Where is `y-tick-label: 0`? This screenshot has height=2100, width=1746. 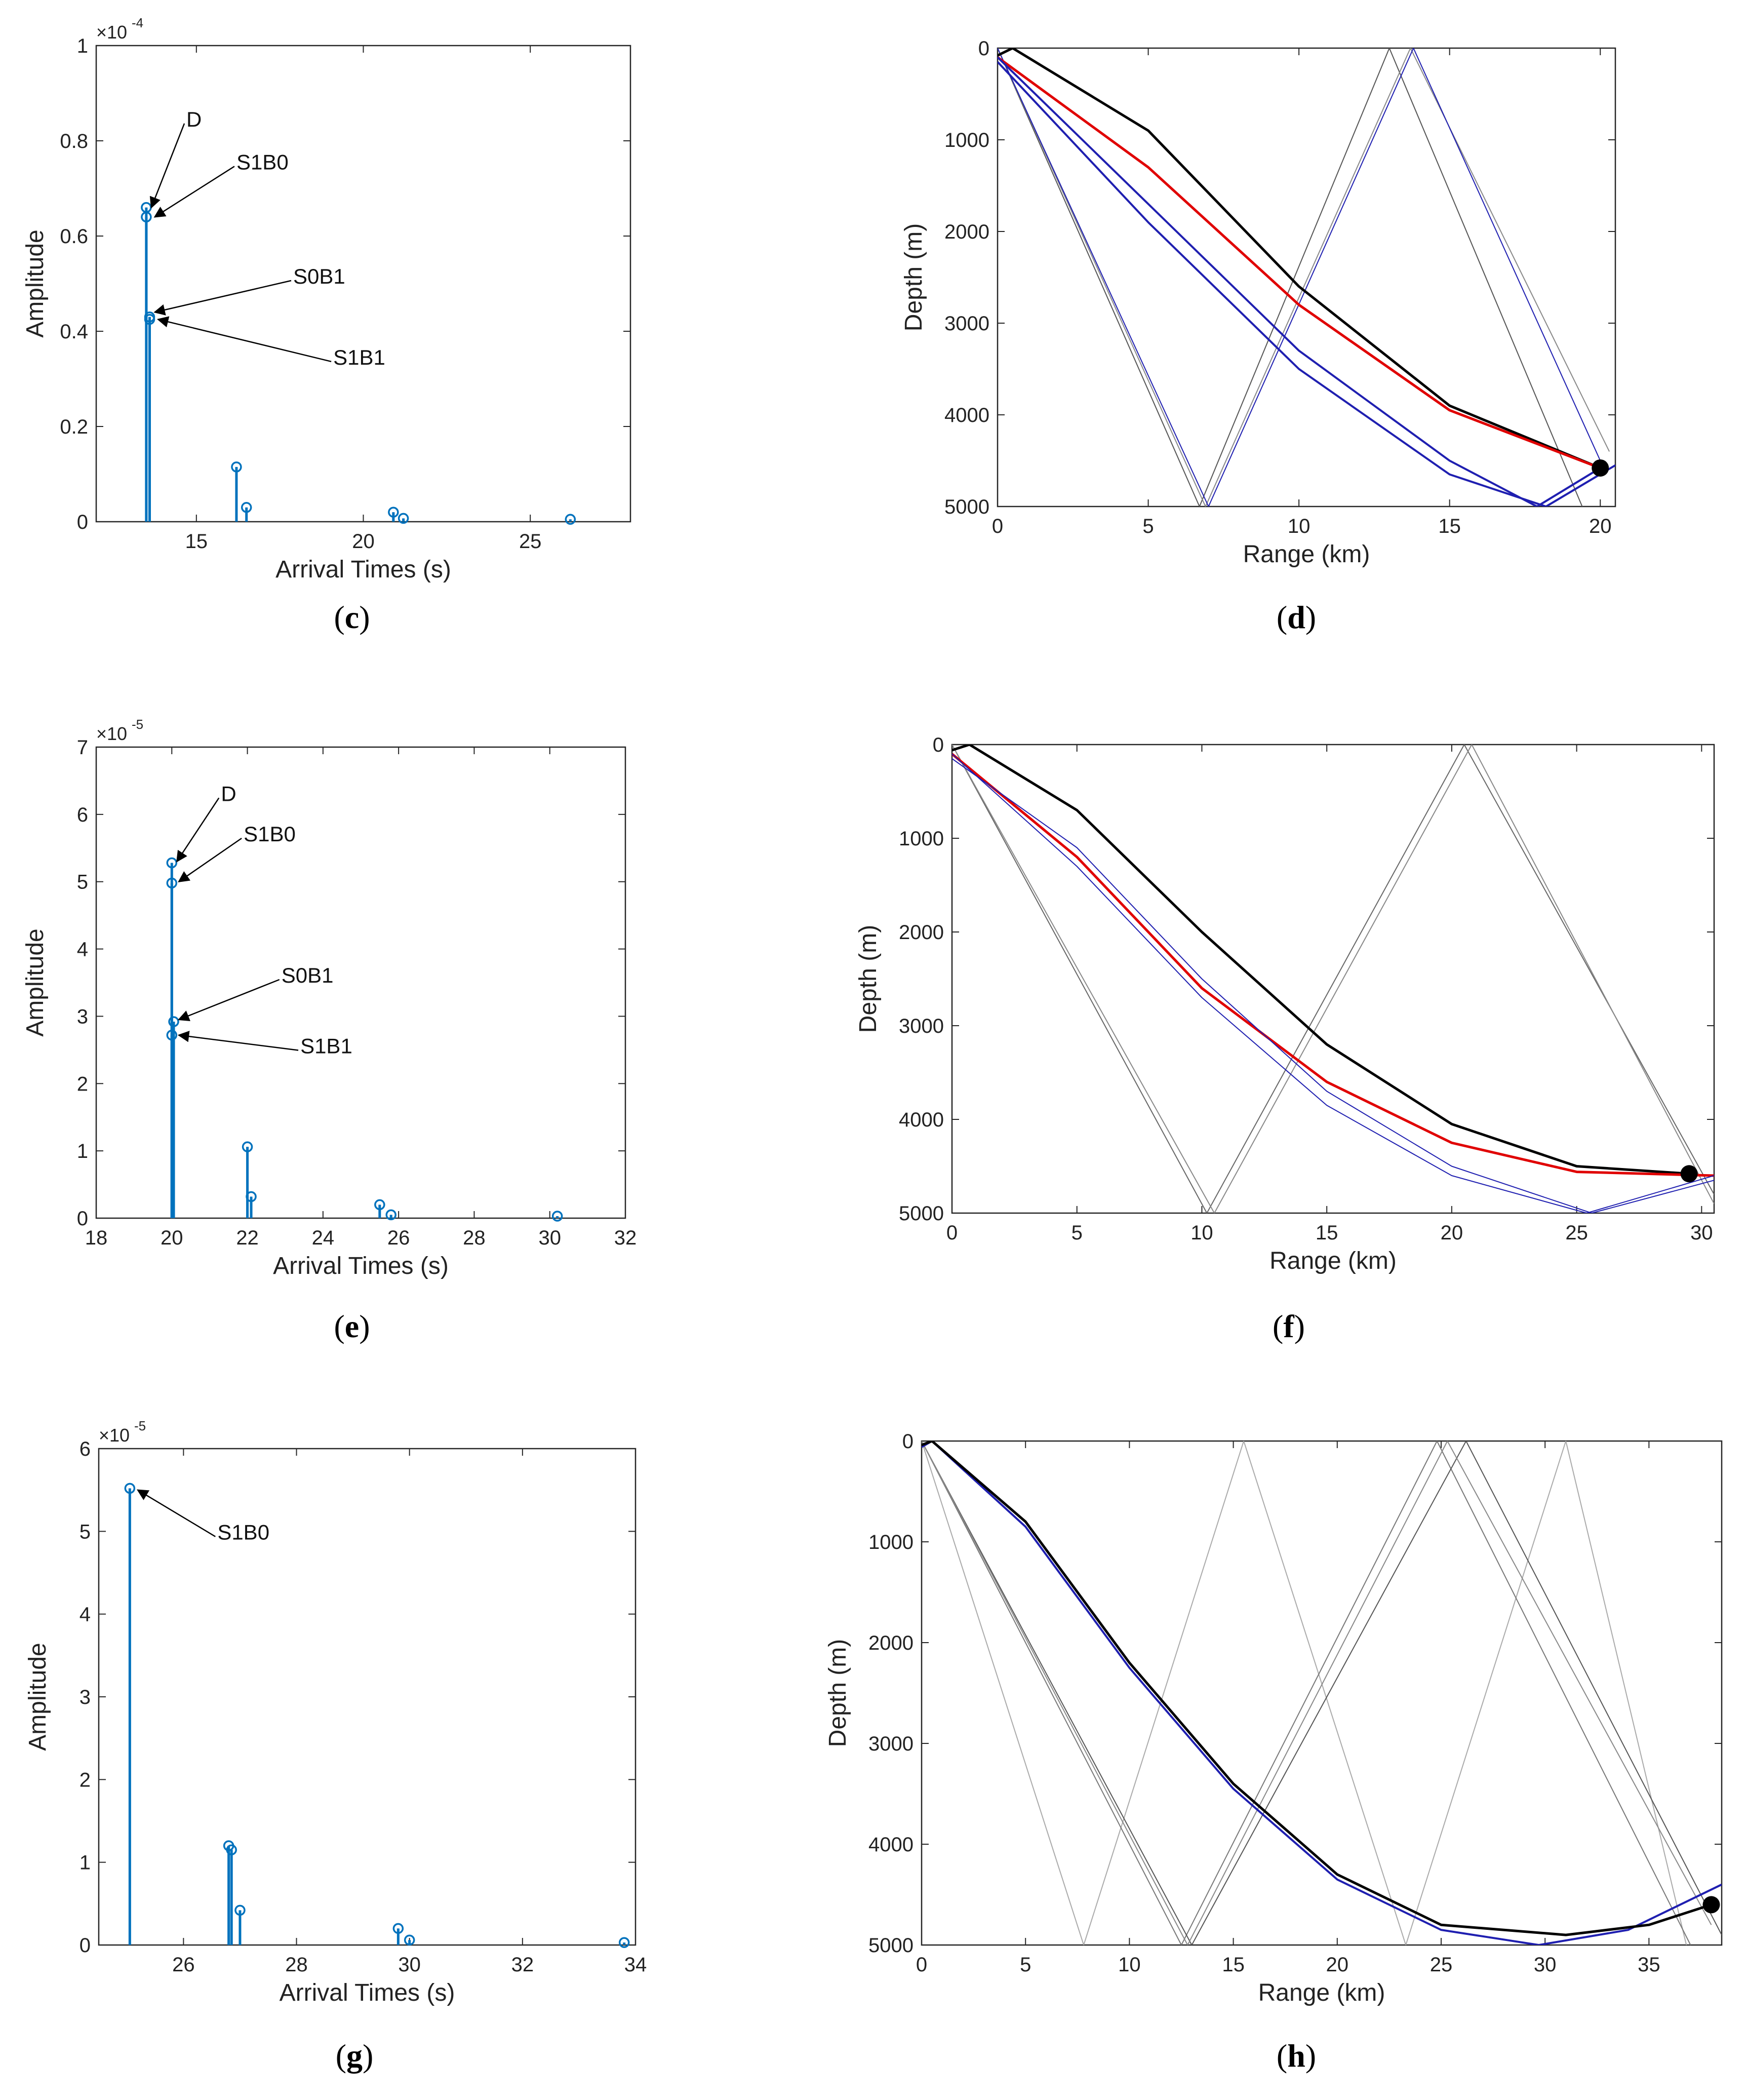 y-tick-label: 0 is located at coordinates (908, 1441).